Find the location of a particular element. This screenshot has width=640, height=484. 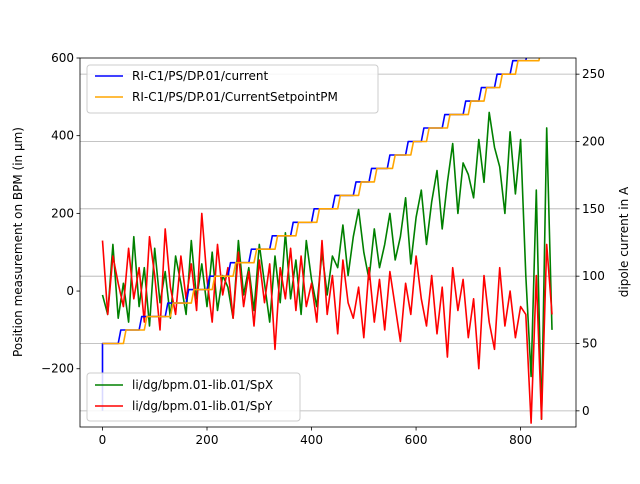

x-tick-label: 600 is located at coordinates (416, 440).